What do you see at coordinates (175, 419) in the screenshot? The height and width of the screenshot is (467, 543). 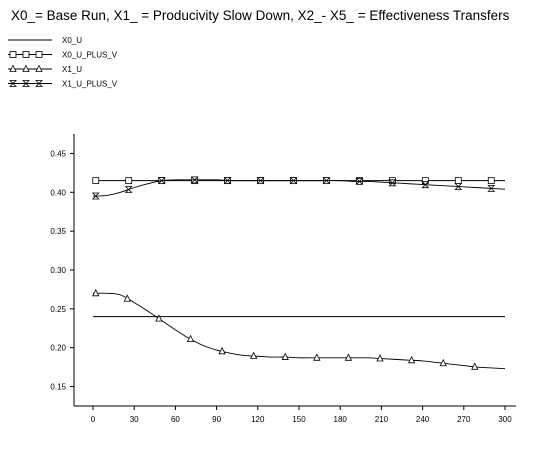 I see `x-tick-label: 60` at bounding box center [175, 419].